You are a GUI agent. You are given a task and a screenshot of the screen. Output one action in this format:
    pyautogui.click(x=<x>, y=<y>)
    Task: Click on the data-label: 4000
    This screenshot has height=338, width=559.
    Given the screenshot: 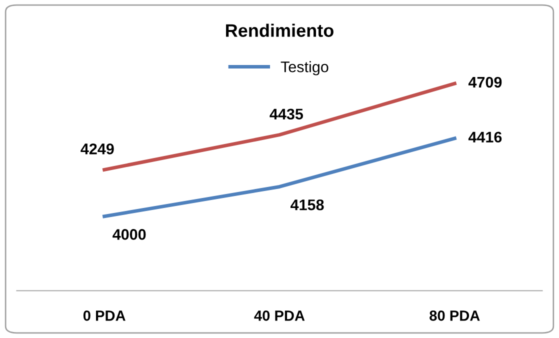 What is the action you would take?
    pyautogui.click(x=129, y=234)
    